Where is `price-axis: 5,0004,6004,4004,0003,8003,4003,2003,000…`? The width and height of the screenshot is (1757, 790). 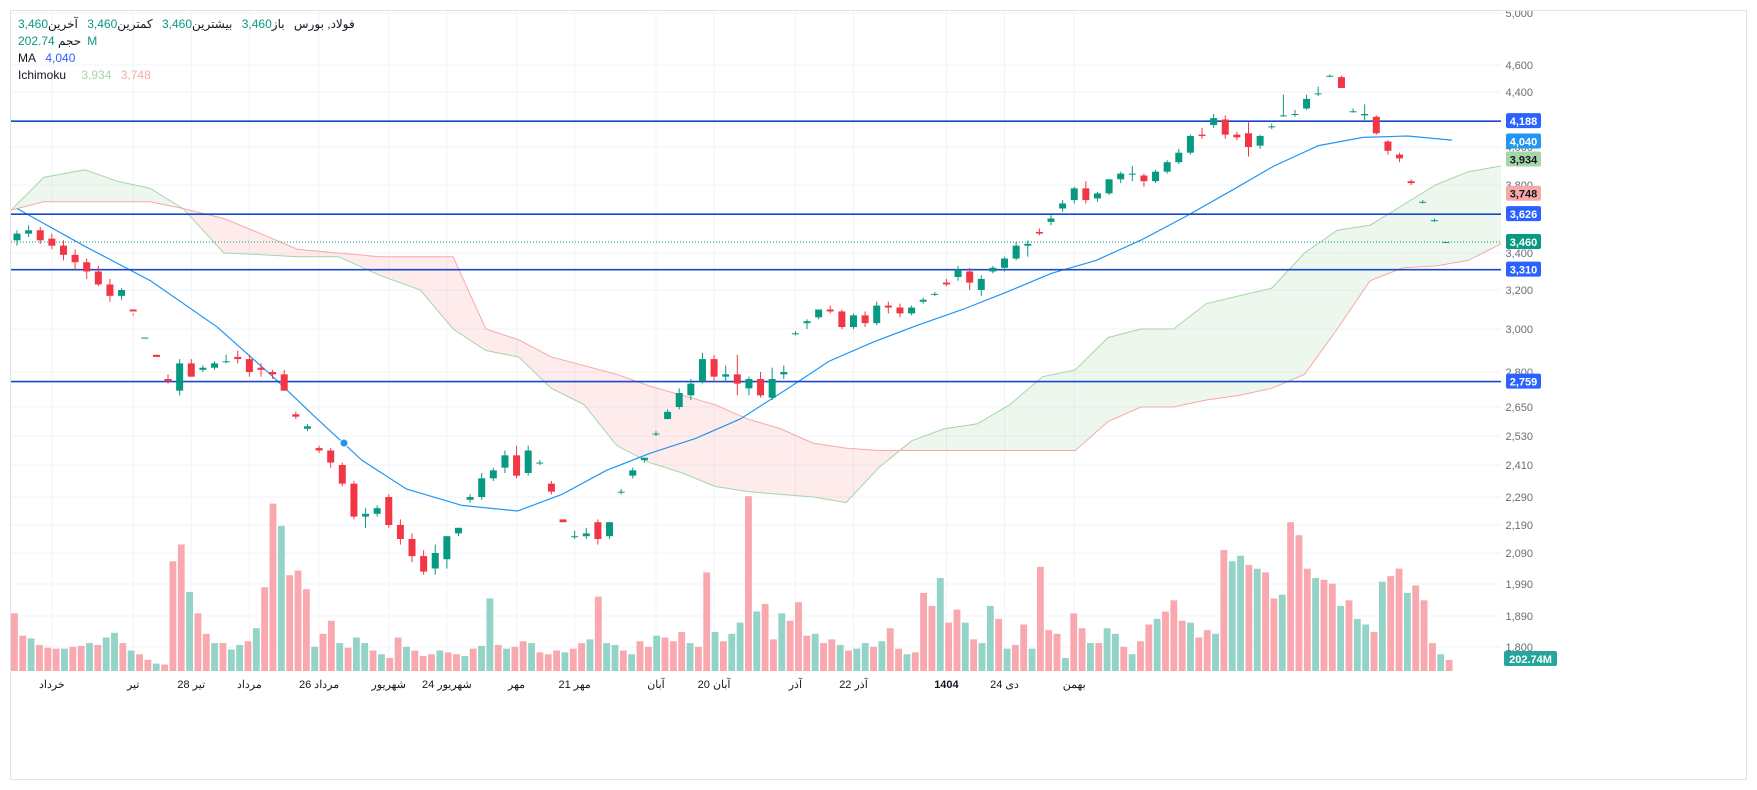
price-axis: 5,0004,6004,4004,0003,8003,4003,2003,000… is located at coordinates (1519, 332).